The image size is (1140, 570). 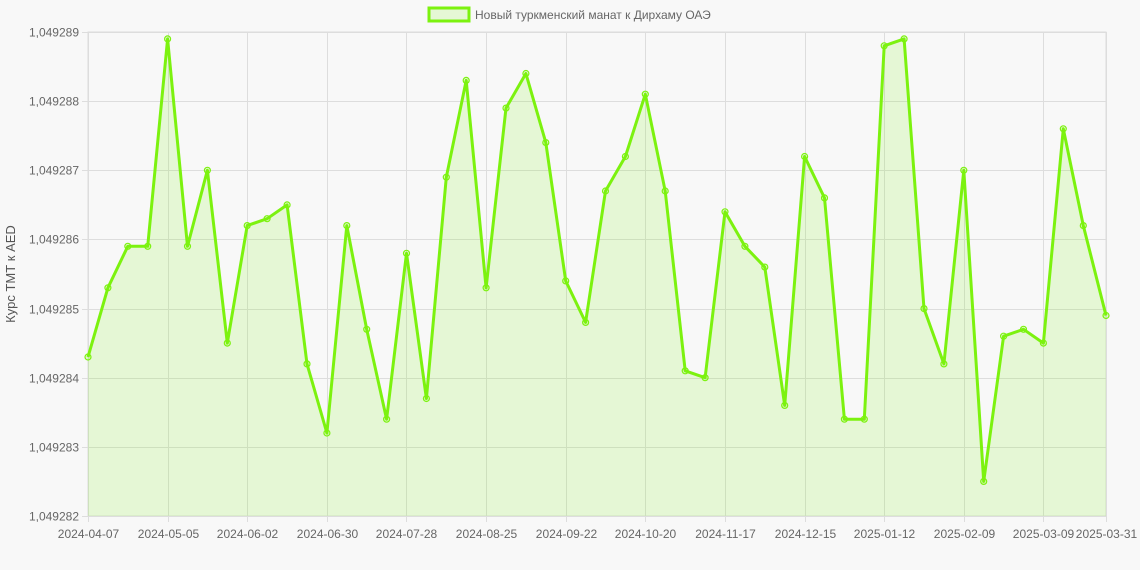 What do you see at coordinates (725, 534) in the screenshot?
I see `x-tick-label: 2024-11-17` at bounding box center [725, 534].